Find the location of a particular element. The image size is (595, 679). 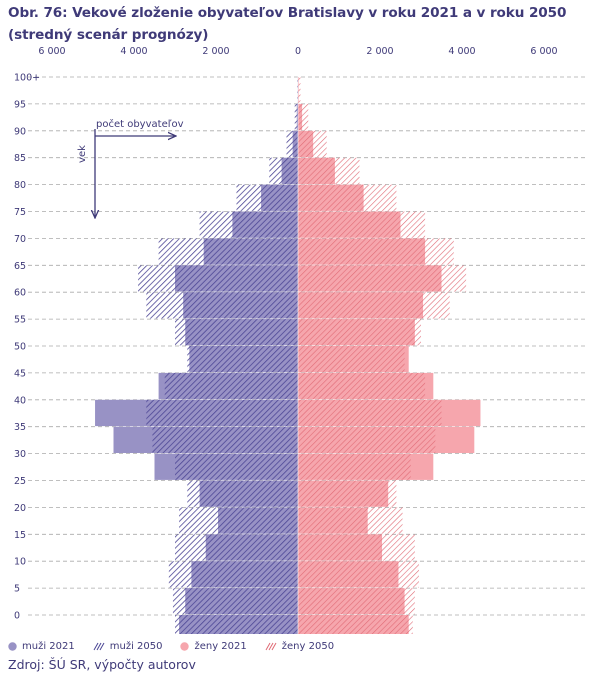

legend-item-men-2021: muži 2021 is located at coordinates (41, 646).